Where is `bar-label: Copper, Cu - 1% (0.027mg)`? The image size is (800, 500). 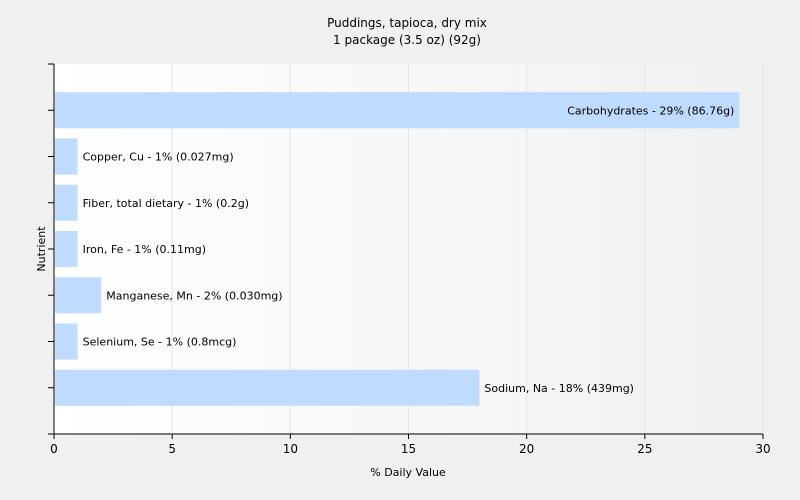 bar-label: Copper, Cu - 1% (0.027mg) is located at coordinates (158, 157).